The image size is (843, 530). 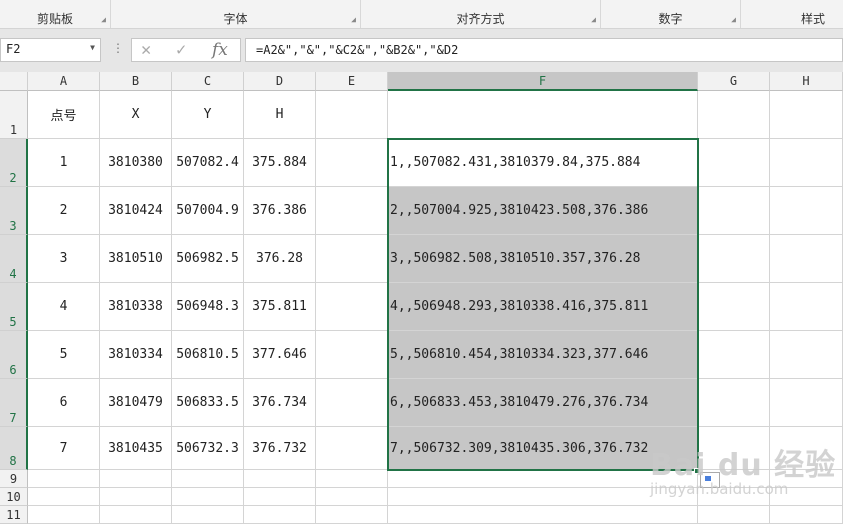 What do you see at coordinates (136, 115) in the screenshot?
I see `cell-b1: X` at bounding box center [136, 115].